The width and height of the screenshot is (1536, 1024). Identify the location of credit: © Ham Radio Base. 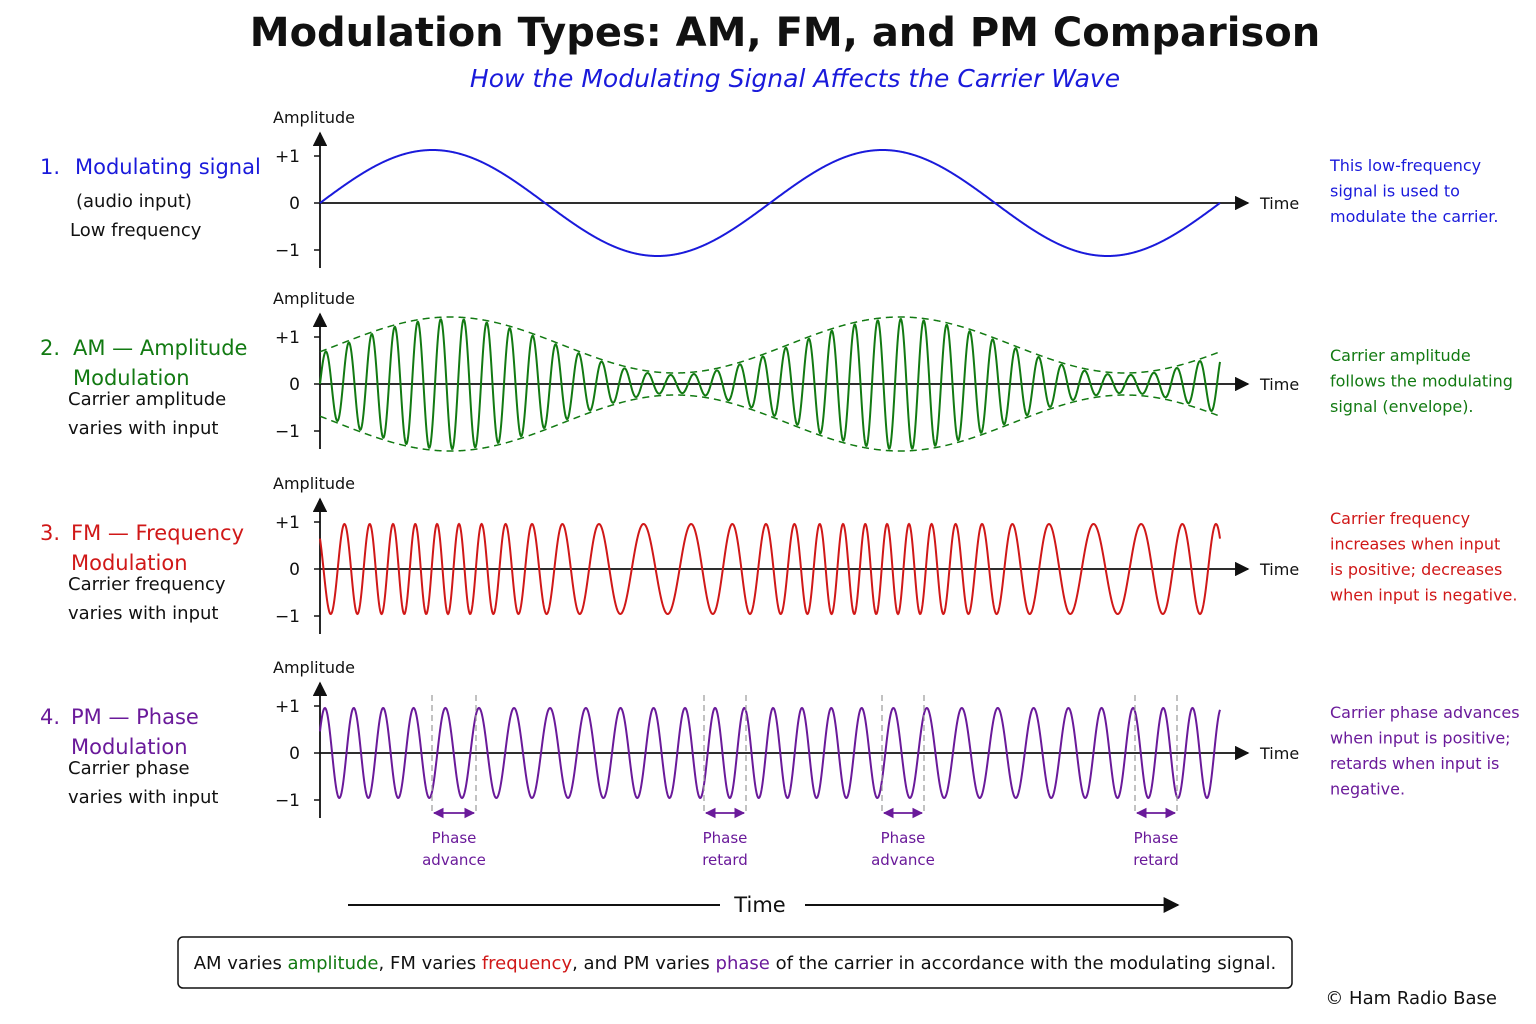
(1411, 998).